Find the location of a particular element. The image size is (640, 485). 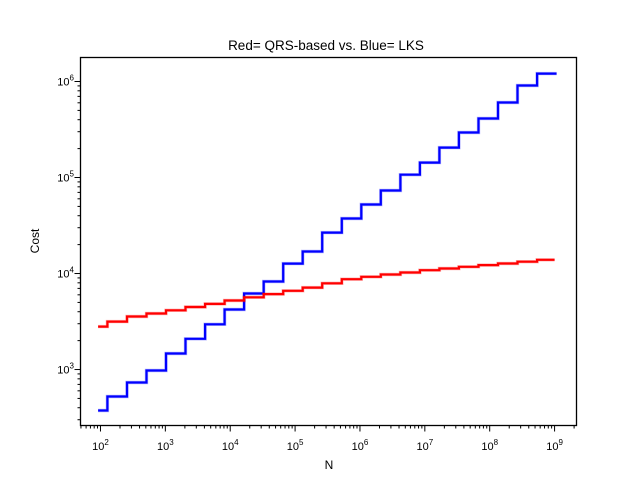

chart-title: Red= QRS-based vs. Blue= LKS is located at coordinates (326, 45).